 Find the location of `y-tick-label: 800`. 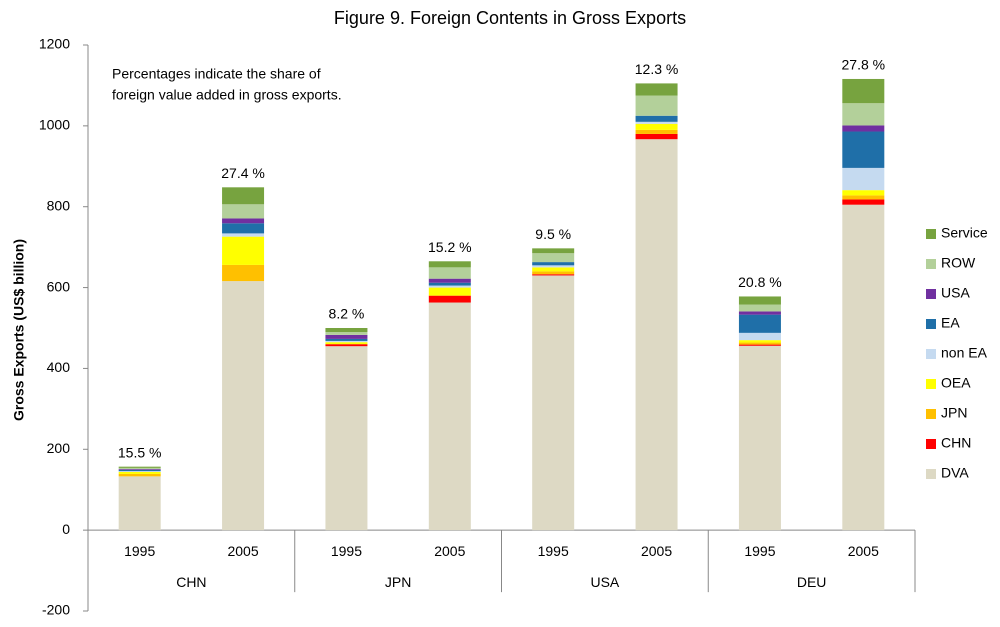

y-tick-label: 800 is located at coordinates (59, 205).